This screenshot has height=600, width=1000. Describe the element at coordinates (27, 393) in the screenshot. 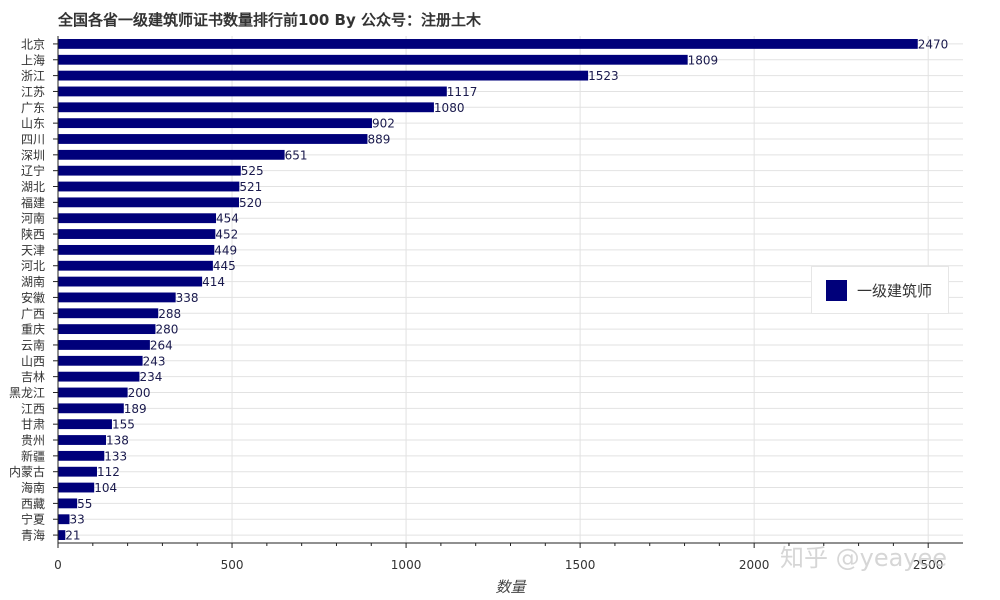

I see `y-tick-label: 黑龙江` at that location.